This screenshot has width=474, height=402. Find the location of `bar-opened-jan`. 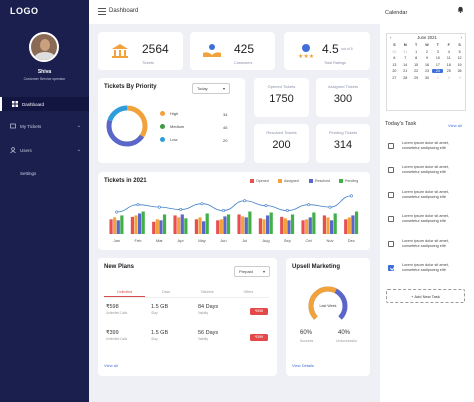

bar-opened-jan is located at coordinates (111, 226).